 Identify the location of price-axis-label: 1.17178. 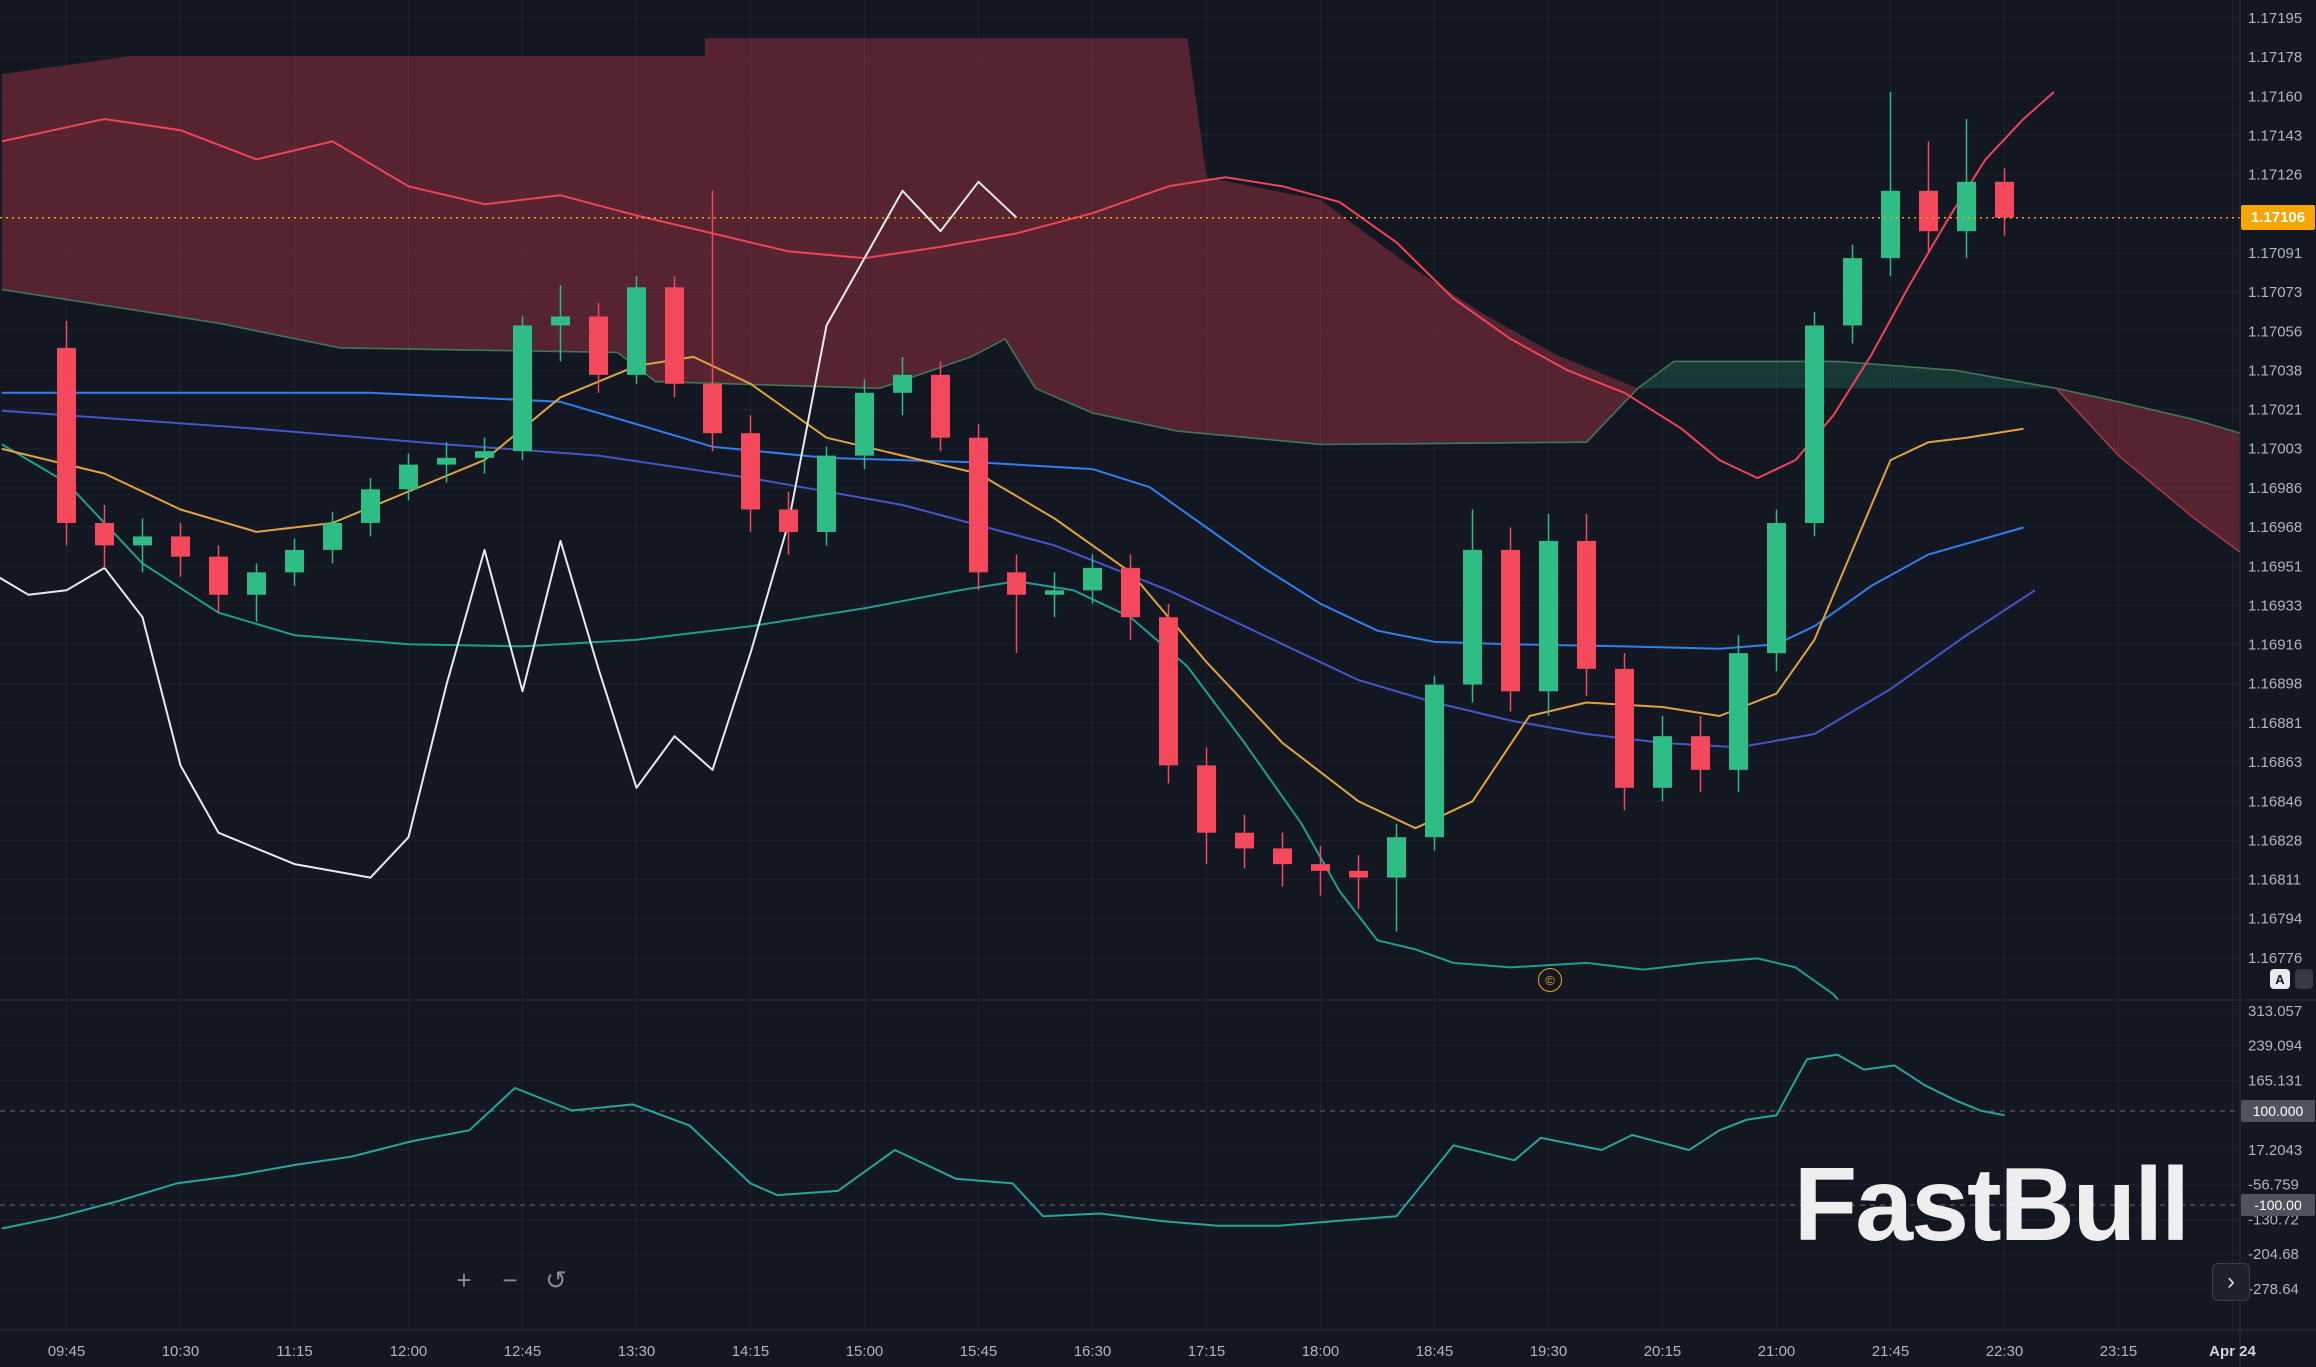
(2275, 57).